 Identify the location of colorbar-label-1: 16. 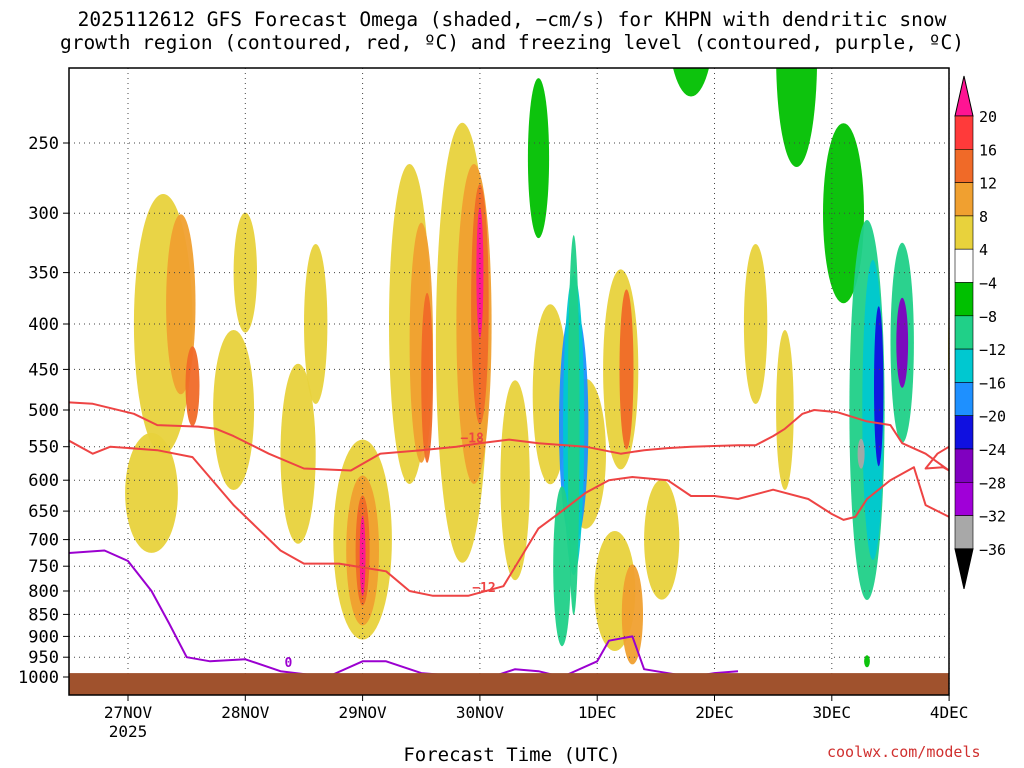
(988, 150).